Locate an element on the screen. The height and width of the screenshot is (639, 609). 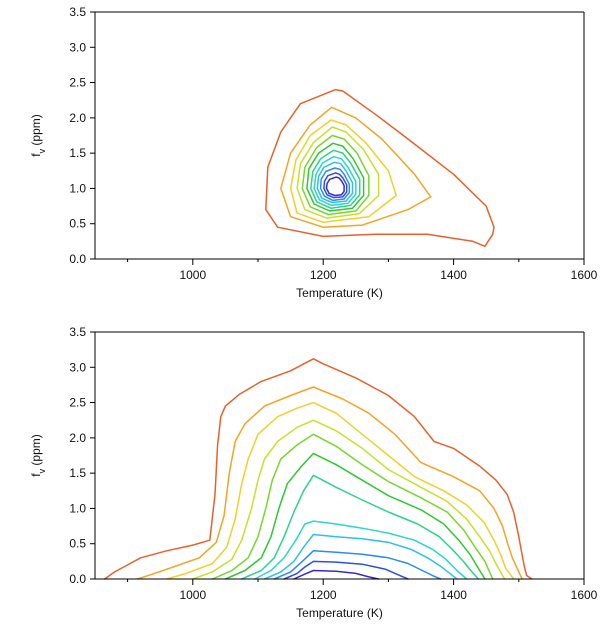
contour-series-group is located at coordinates (380, 168).